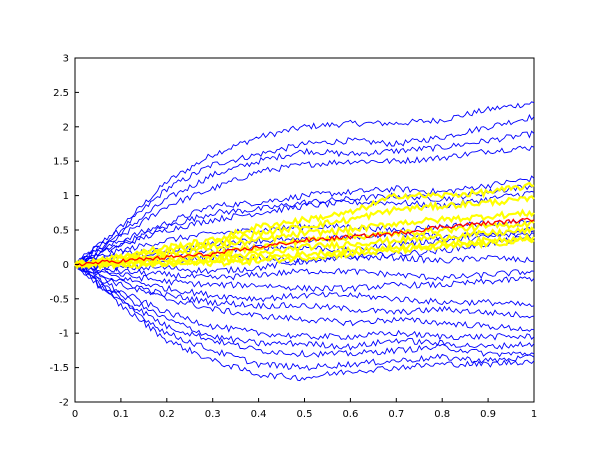 The width and height of the screenshot is (610, 460). Describe the element at coordinates (66, 127) in the screenshot. I see `y-tick-label: 2` at that location.